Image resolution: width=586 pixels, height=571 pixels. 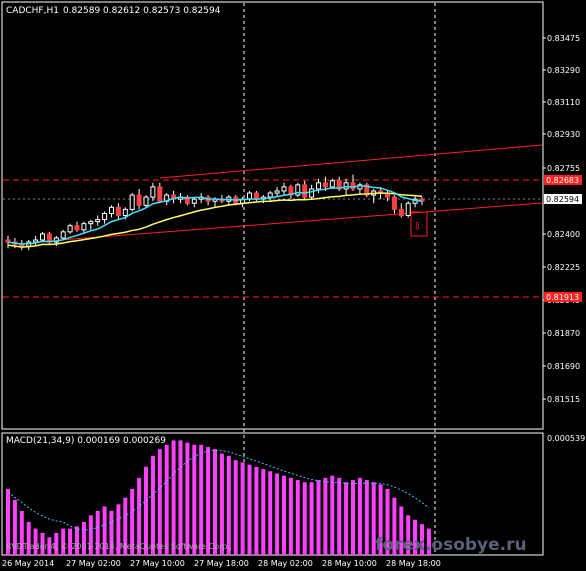 I want to click on time-tick-label: 27 May 10:00, so click(x=157, y=563).